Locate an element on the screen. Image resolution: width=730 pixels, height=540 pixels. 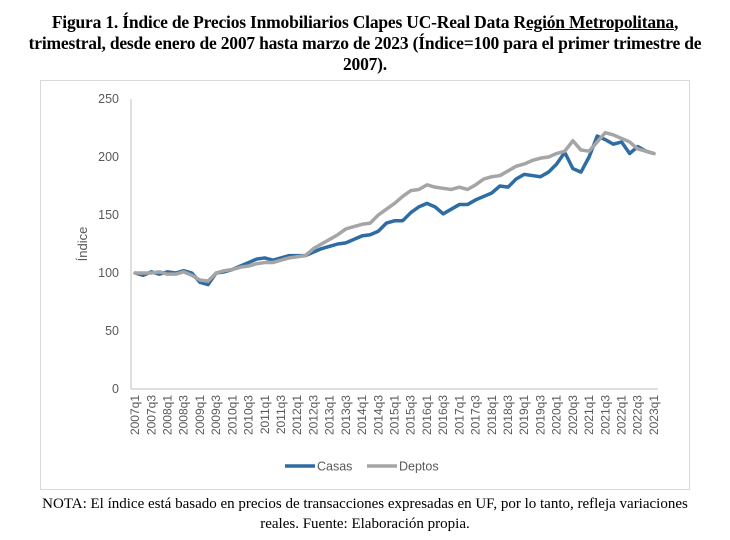
x-tick-label: 2017q1 is located at coordinates (459, 415).